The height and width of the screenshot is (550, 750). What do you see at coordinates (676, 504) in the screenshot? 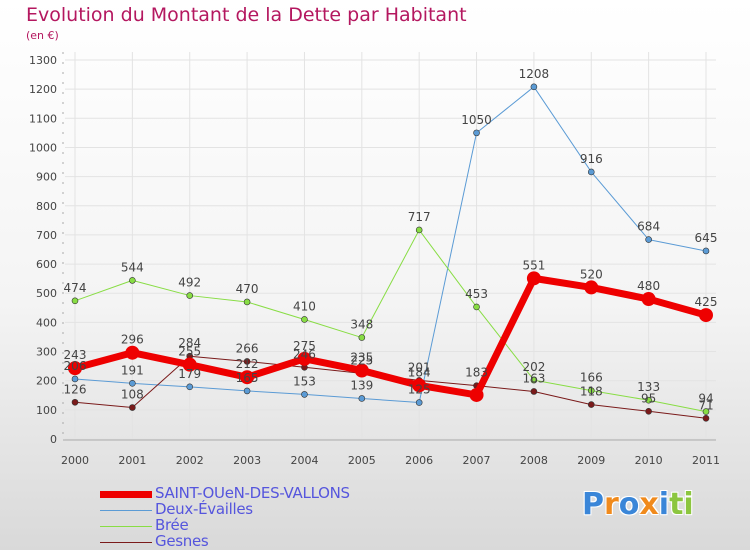
I see `logo-letter: t` at bounding box center [676, 504].